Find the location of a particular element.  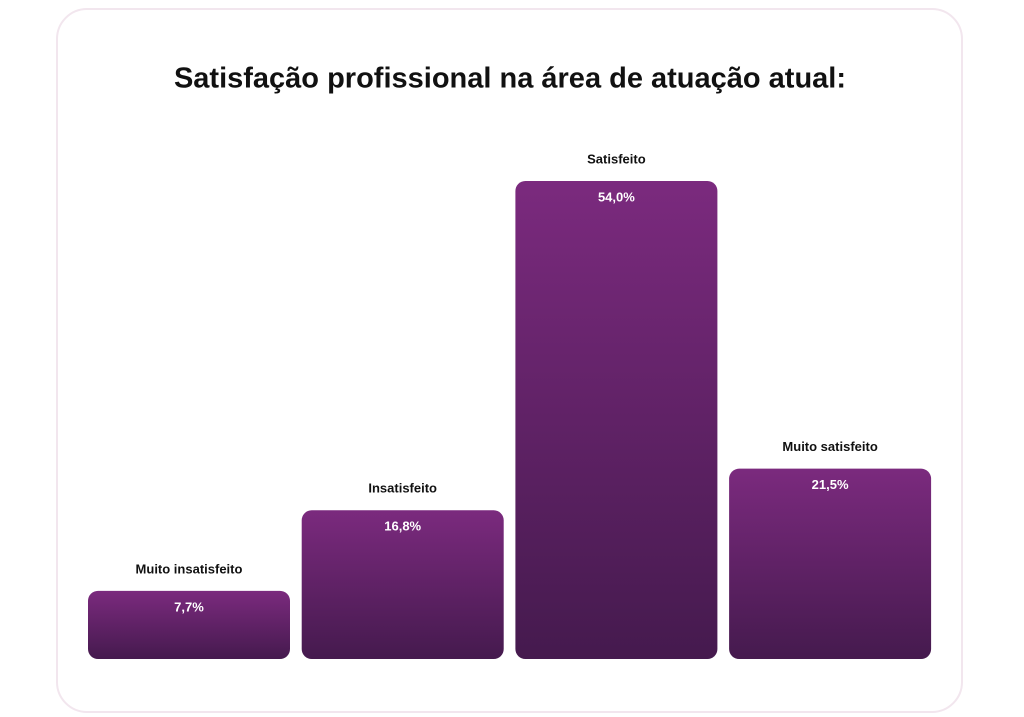

value-label: 7,7% is located at coordinates (189, 606).